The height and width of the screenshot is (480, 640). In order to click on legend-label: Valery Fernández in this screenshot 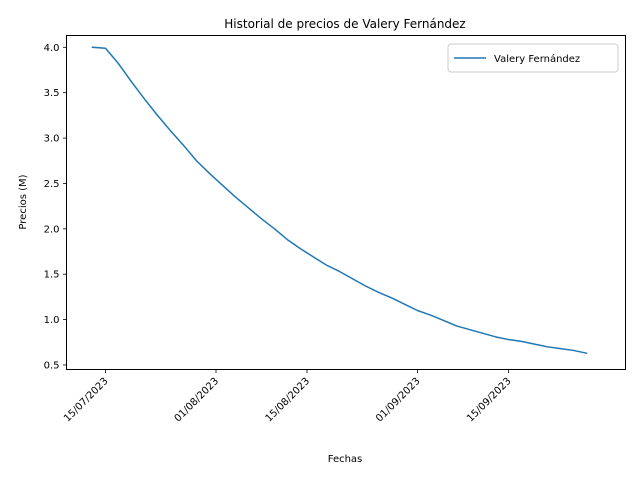, I will do `click(537, 59)`.